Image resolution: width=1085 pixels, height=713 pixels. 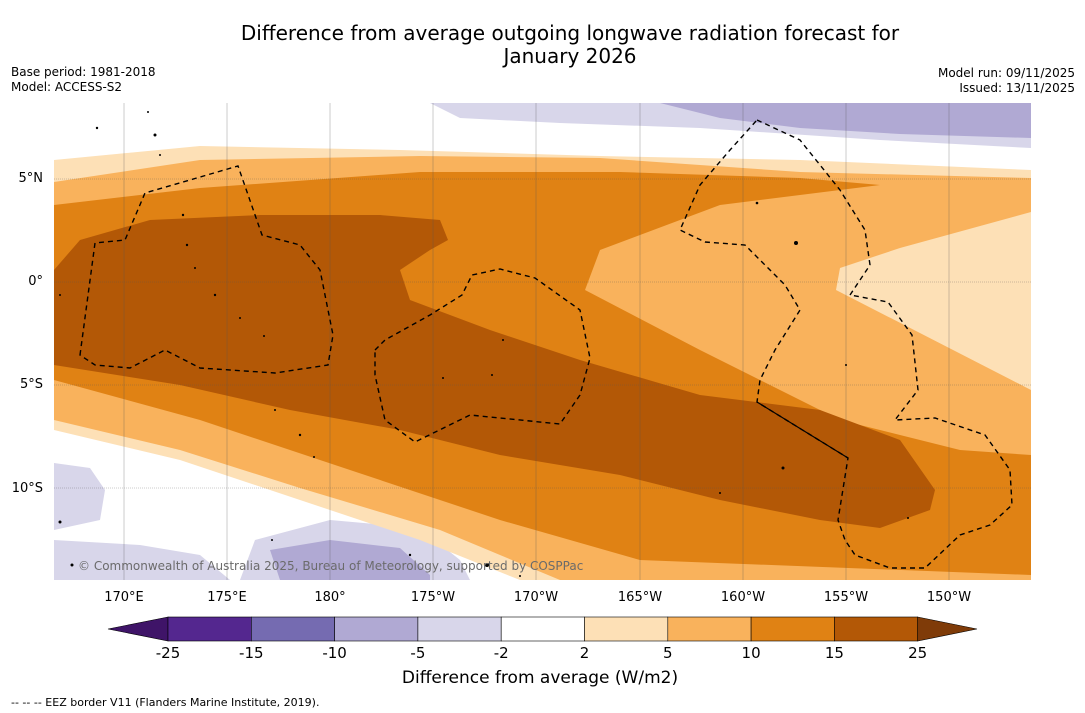 I want to click on eez-phoenix, so click(x=482, y=355).